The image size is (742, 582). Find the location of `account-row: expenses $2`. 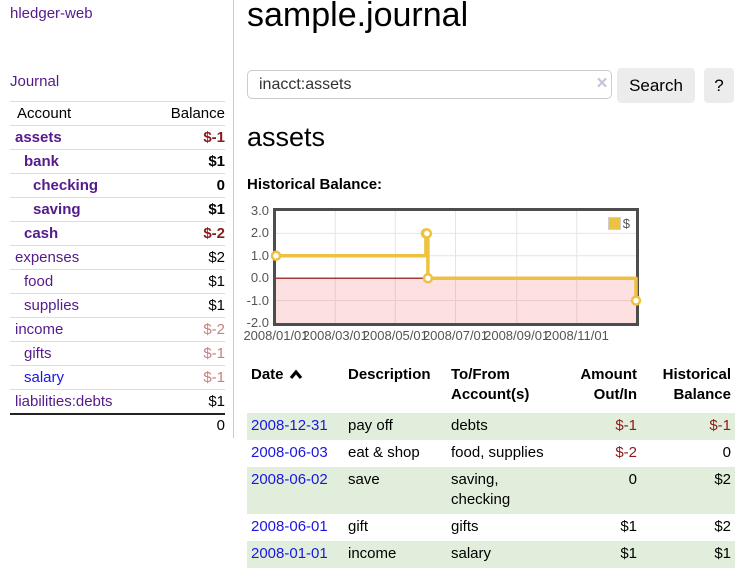

account-row: expenses $2 is located at coordinates (117, 257).